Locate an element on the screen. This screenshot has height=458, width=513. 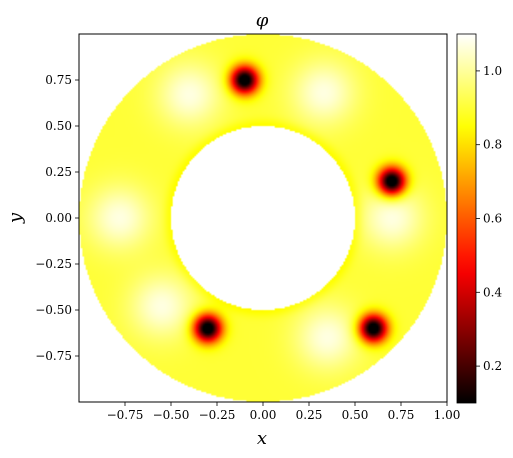
y-tick-label: 0.00 is located at coordinates (58, 218).